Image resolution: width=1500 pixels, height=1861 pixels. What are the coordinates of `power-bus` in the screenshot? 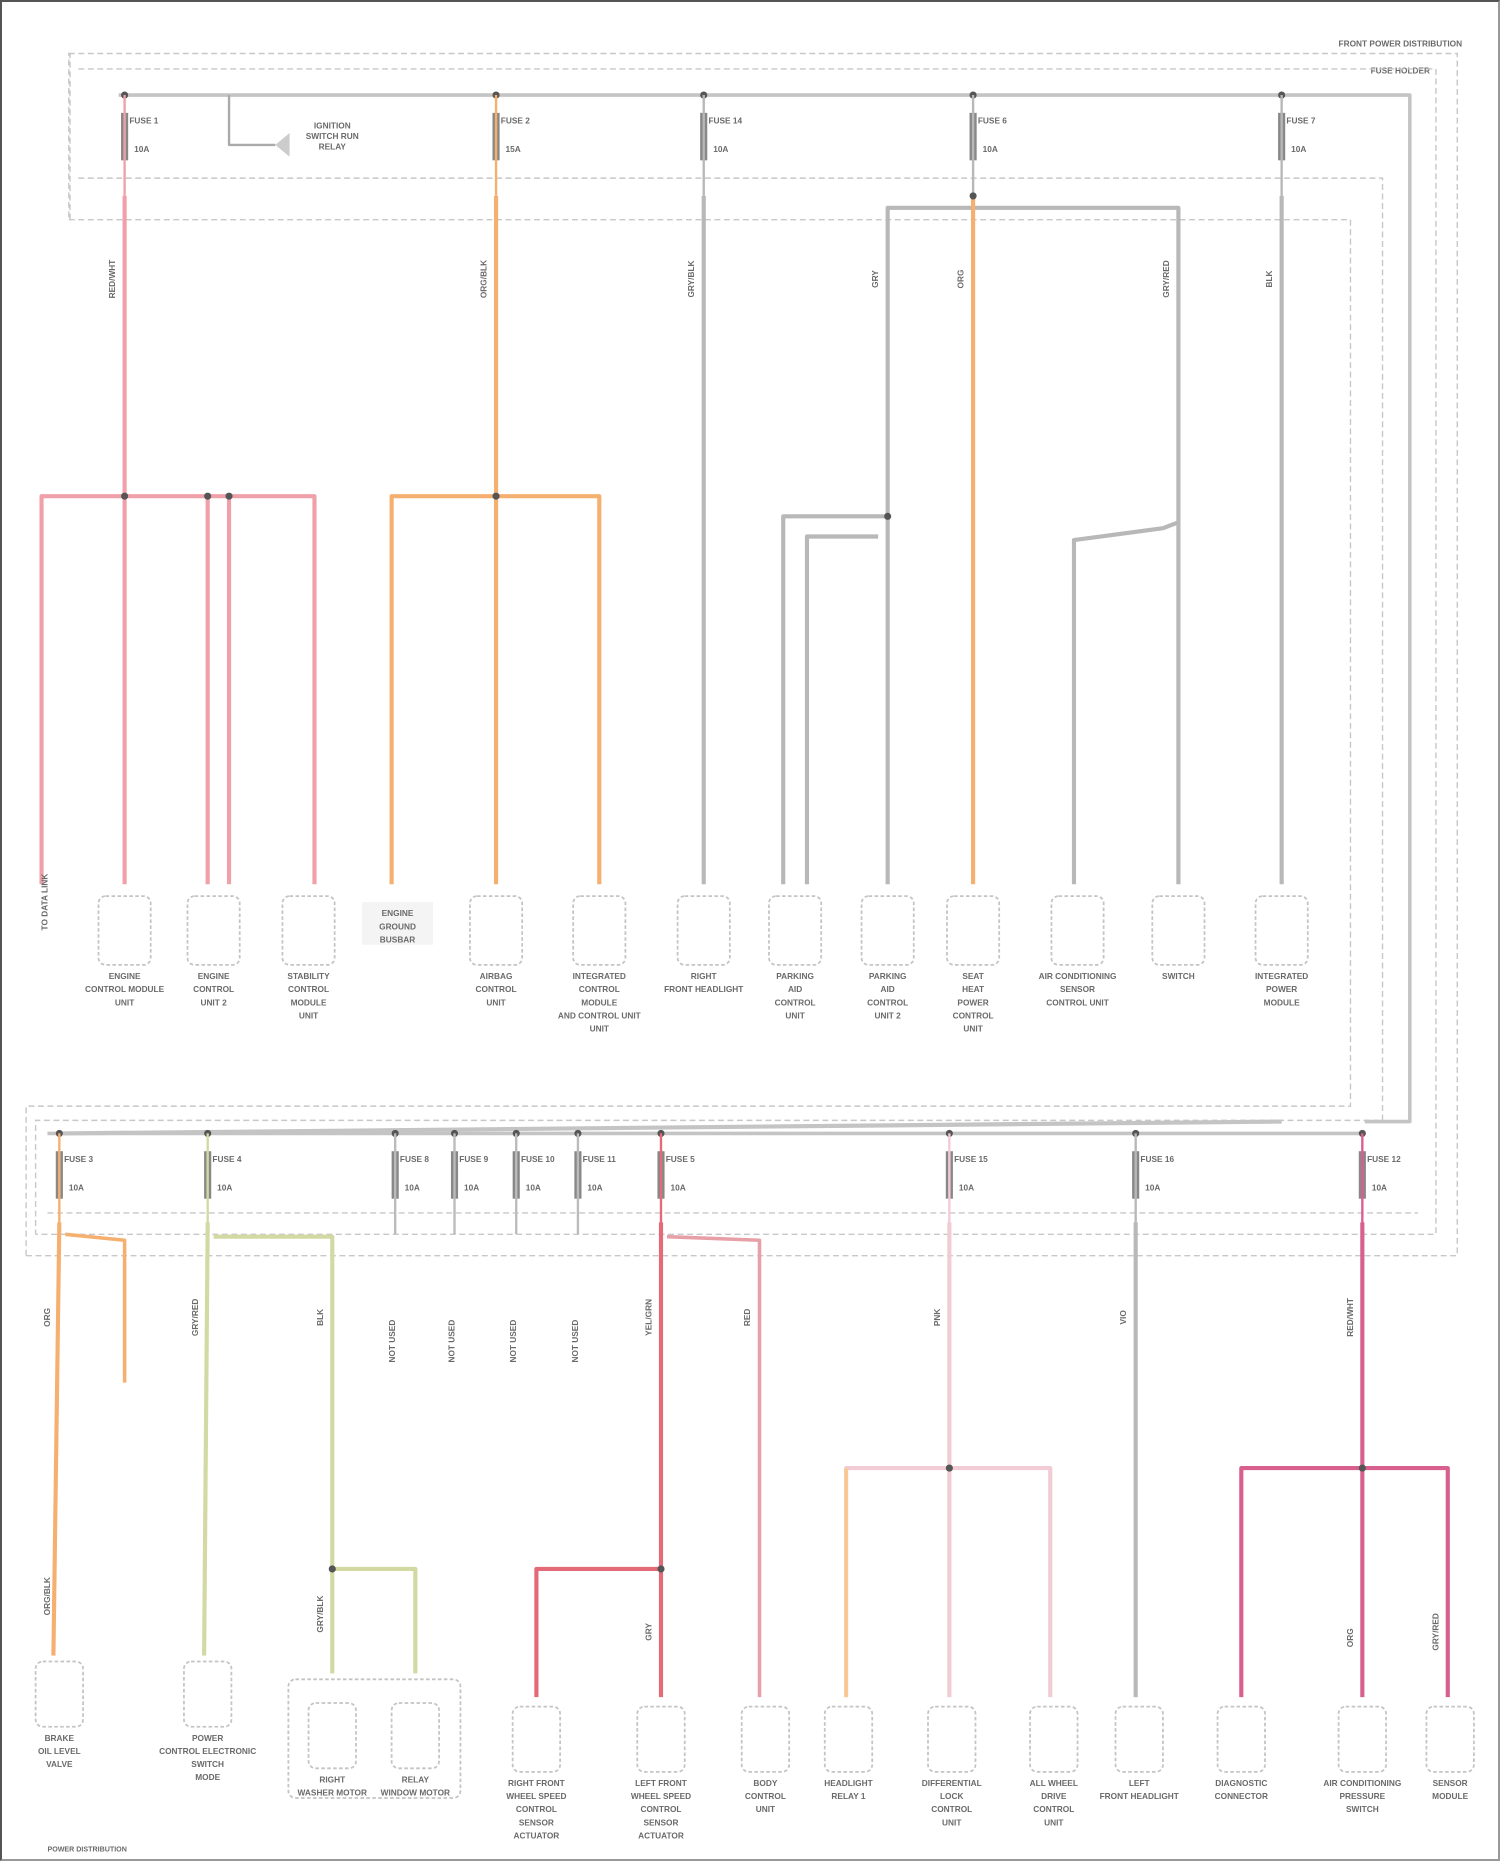 It's located at (670, 1127).